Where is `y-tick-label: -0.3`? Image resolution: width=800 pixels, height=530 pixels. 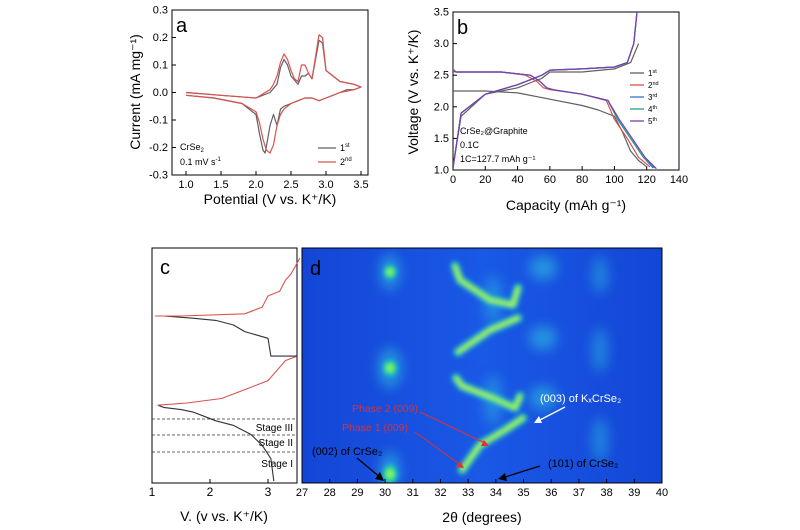
y-tick-label: -0.3 is located at coordinates (158, 176).